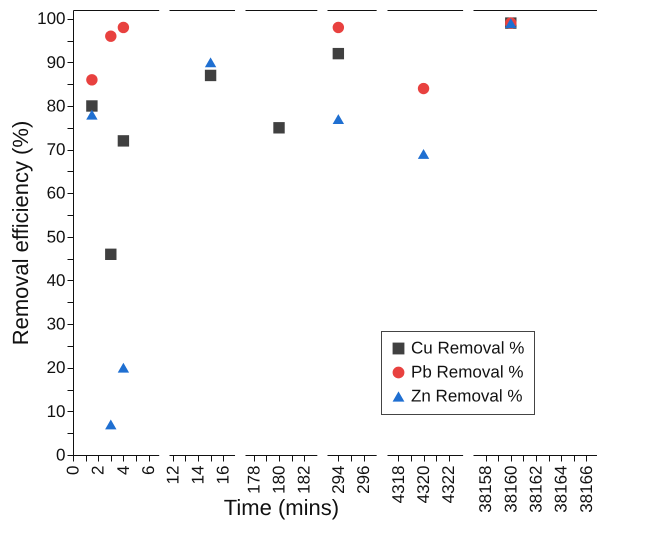 The height and width of the screenshot is (560, 665). I want to click on y-tick-label: 30, so click(56, 324).